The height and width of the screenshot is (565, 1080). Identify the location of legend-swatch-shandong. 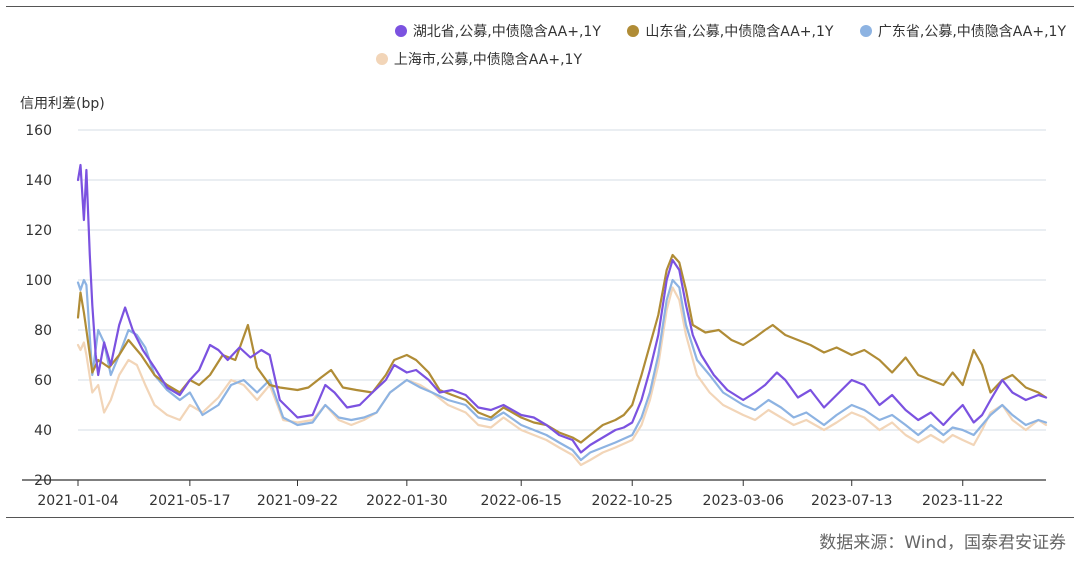
(633, 31).